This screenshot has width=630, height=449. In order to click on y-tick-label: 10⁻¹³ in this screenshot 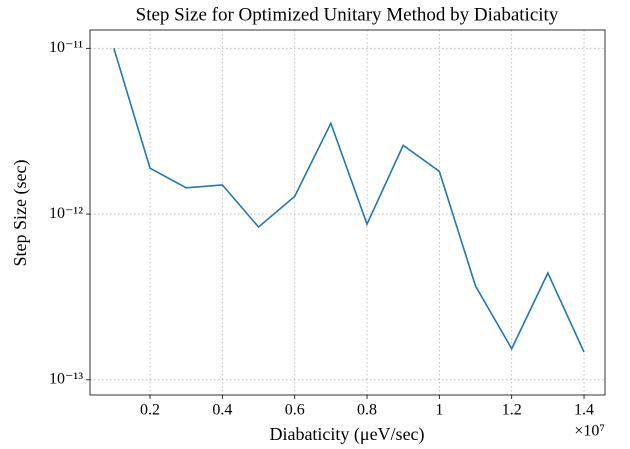, I will do `click(66, 379)`.